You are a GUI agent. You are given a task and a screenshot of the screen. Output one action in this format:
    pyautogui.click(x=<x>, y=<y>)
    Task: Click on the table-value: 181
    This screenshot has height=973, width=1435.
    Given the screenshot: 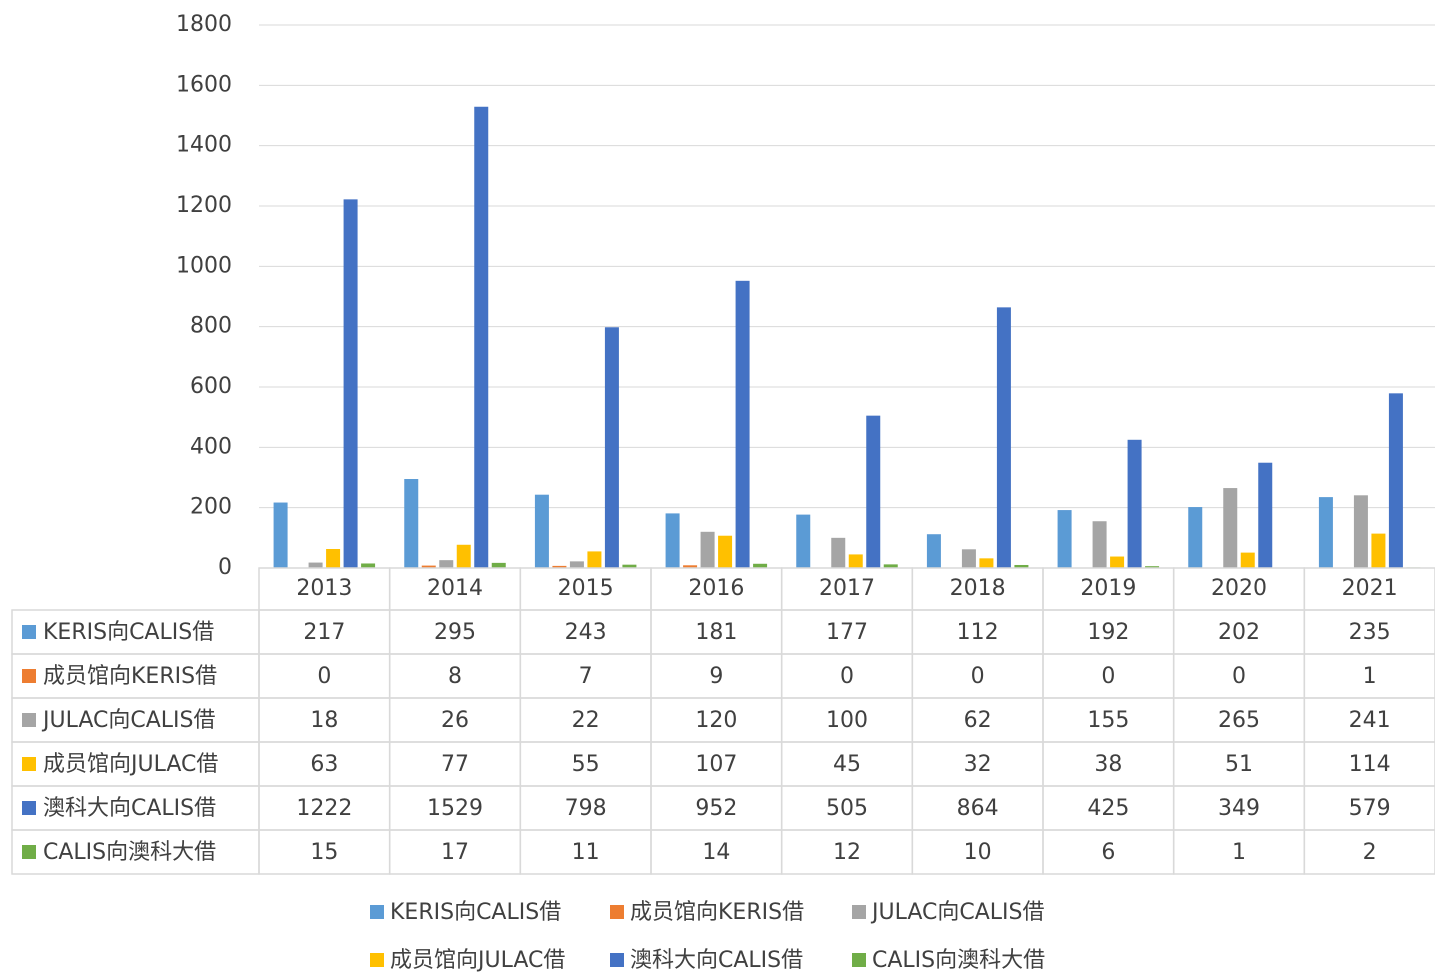 What is the action you would take?
    pyautogui.click(x=716, y=632)
    